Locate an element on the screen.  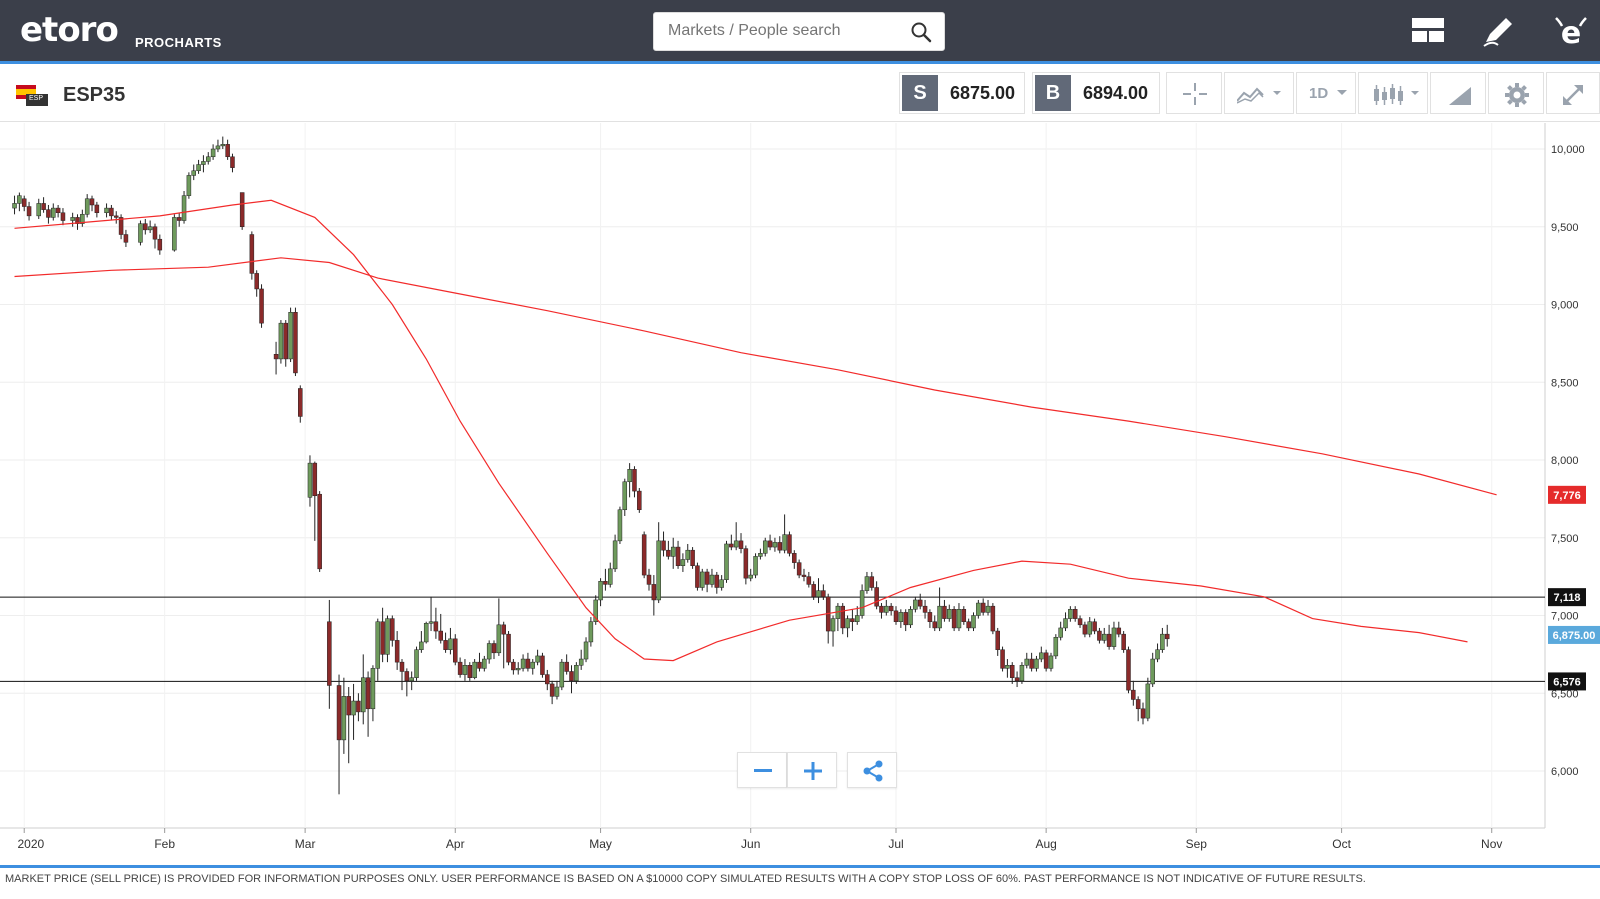
pencil-icon is located at coordinates (1500, 32).